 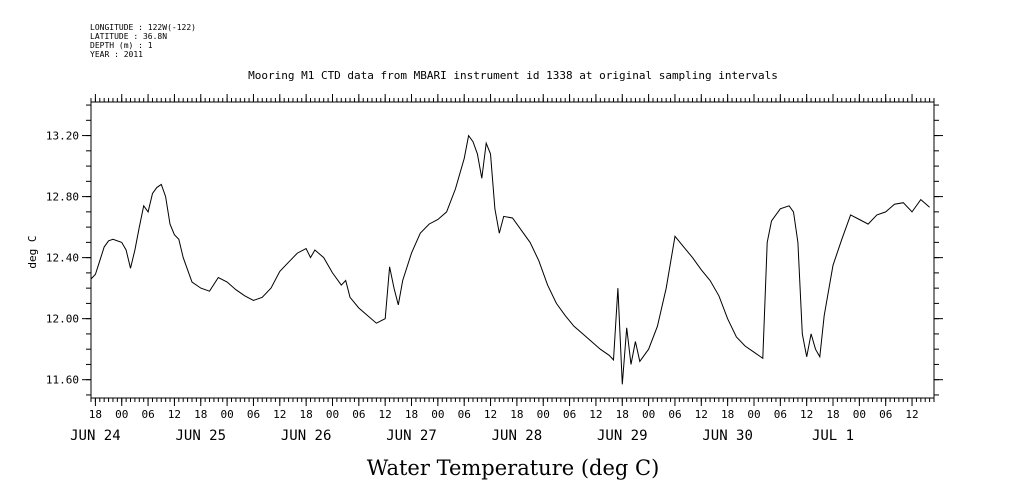 What do you see at coordinates (62, 197) in the screenshot?
I see `y-tick-label: 12.80` at bounding box center [62, 197].